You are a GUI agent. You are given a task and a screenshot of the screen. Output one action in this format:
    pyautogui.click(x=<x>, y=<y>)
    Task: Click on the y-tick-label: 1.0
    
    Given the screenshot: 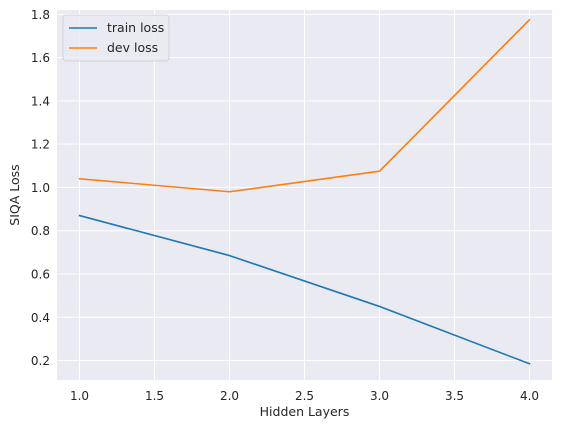 What is the action you would take?
    pyautogui.click(x=40, y=188)
    